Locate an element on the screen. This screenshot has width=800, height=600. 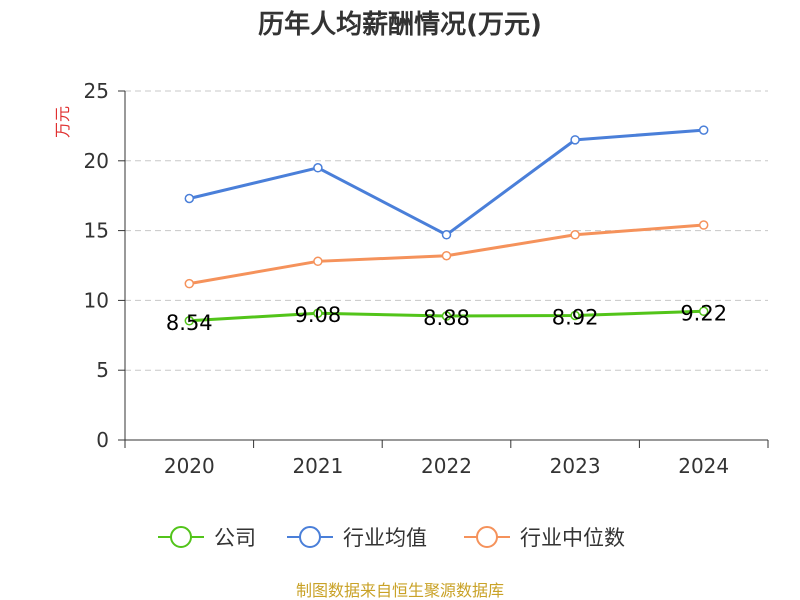
legend: 公司 行业均值 行业中位数 is located at coordinates (391, 538).